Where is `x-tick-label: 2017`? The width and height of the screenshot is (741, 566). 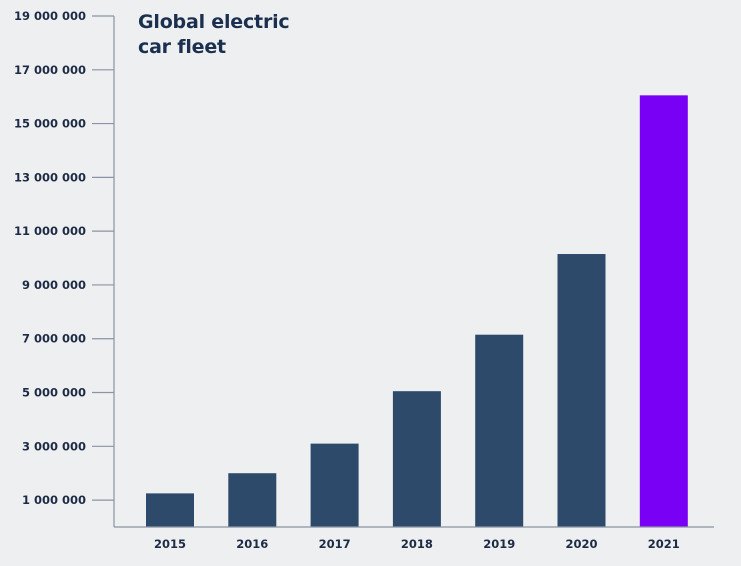
x-tick-label: 2017 is located at coordinates (335, 544).